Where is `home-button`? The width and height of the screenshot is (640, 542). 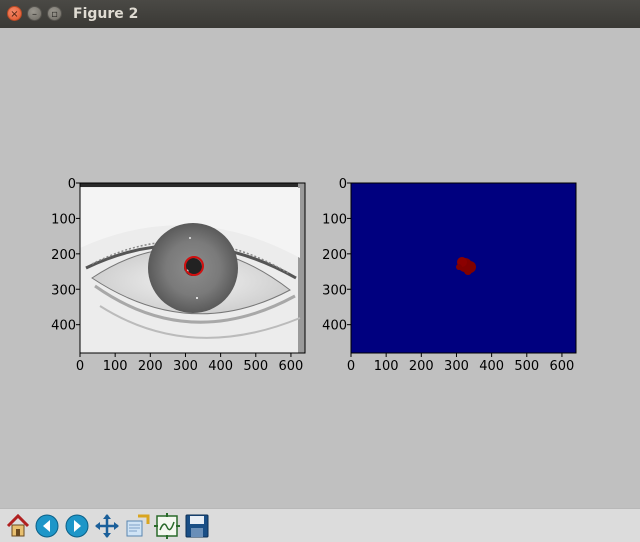 home-button is located at coordinates (18, 526).